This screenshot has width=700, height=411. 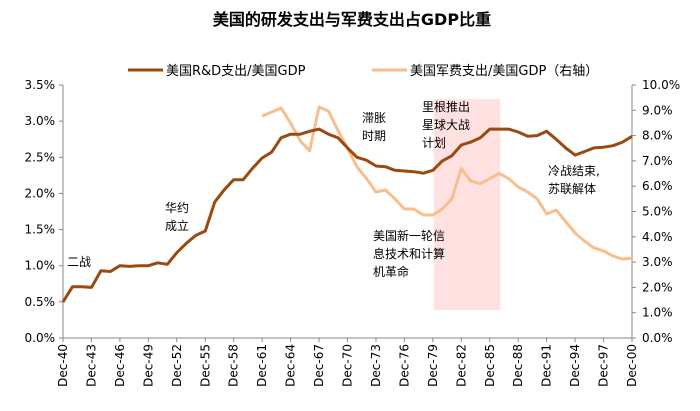 I want to click on x-tick-label: Dec-97, so click(x=604, y=365).